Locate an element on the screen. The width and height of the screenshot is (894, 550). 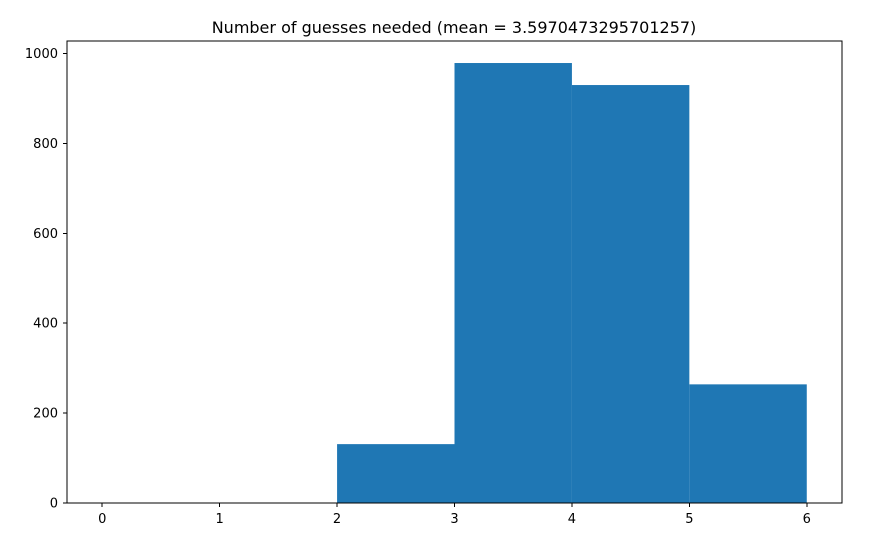
y-tick-label: 400 is located at coordinates (45, 324).